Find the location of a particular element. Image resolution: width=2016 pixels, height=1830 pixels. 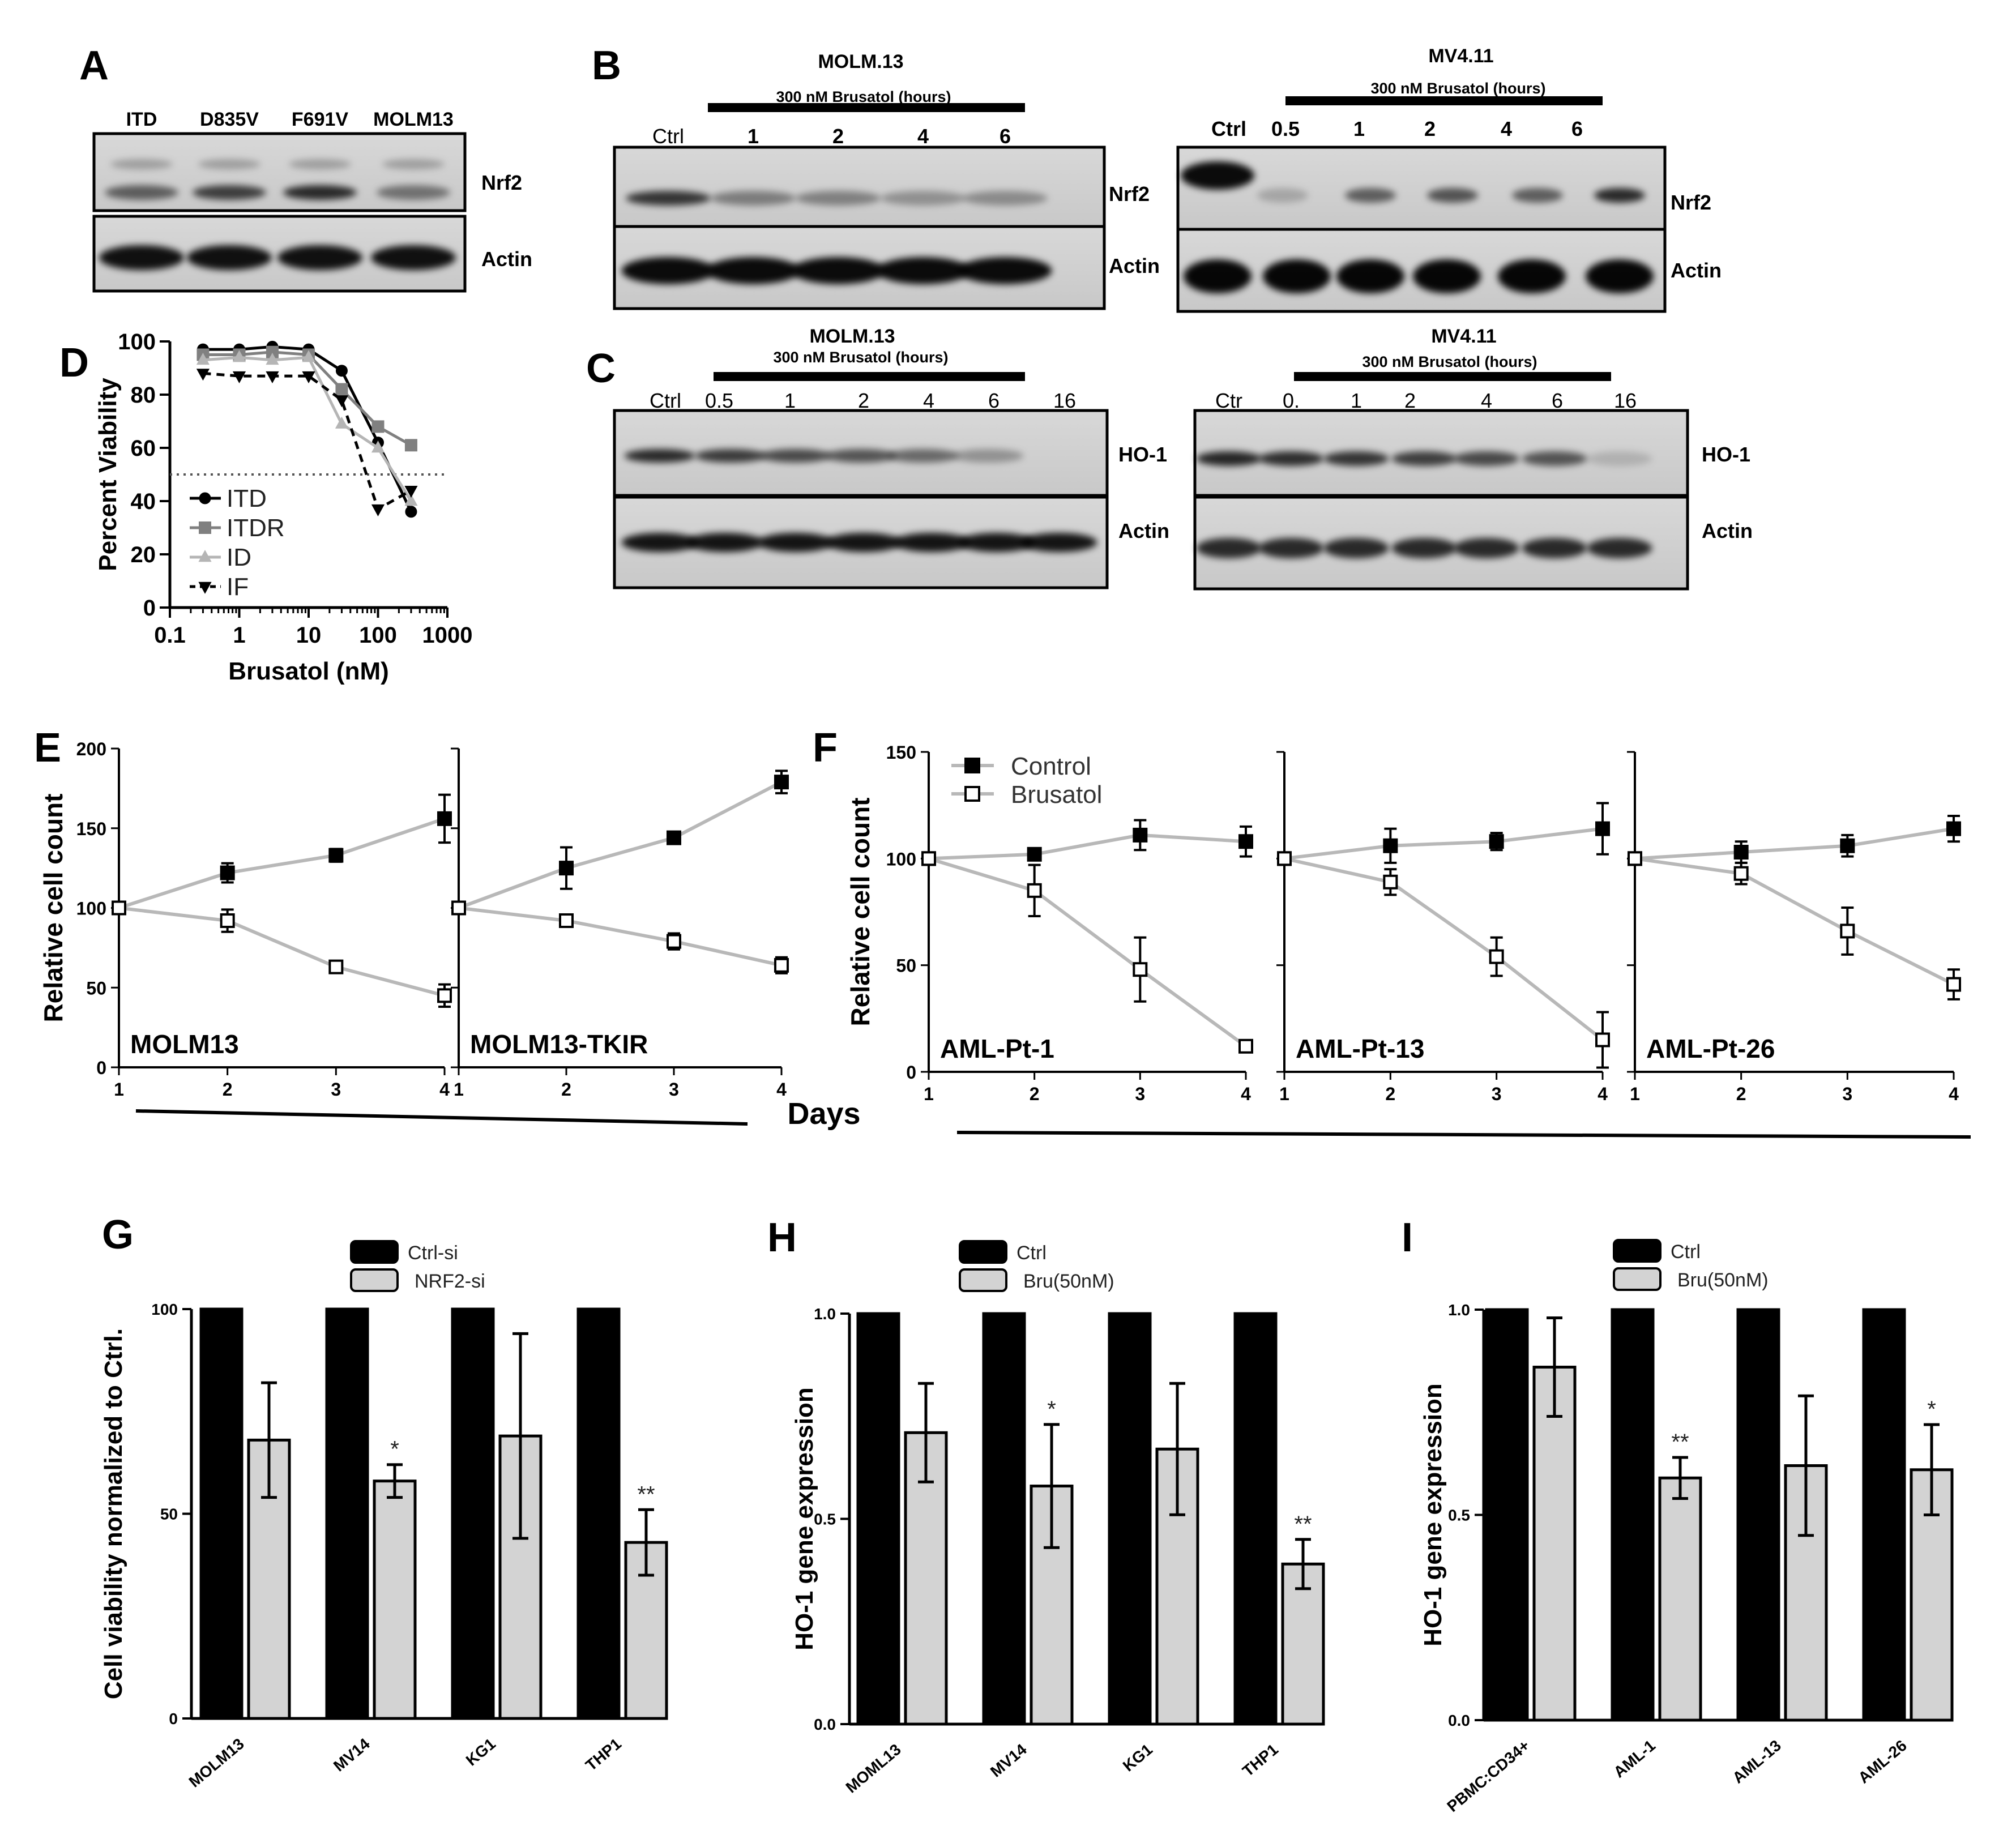

panel-letter-g: G is located at coordinates (118, 1235).